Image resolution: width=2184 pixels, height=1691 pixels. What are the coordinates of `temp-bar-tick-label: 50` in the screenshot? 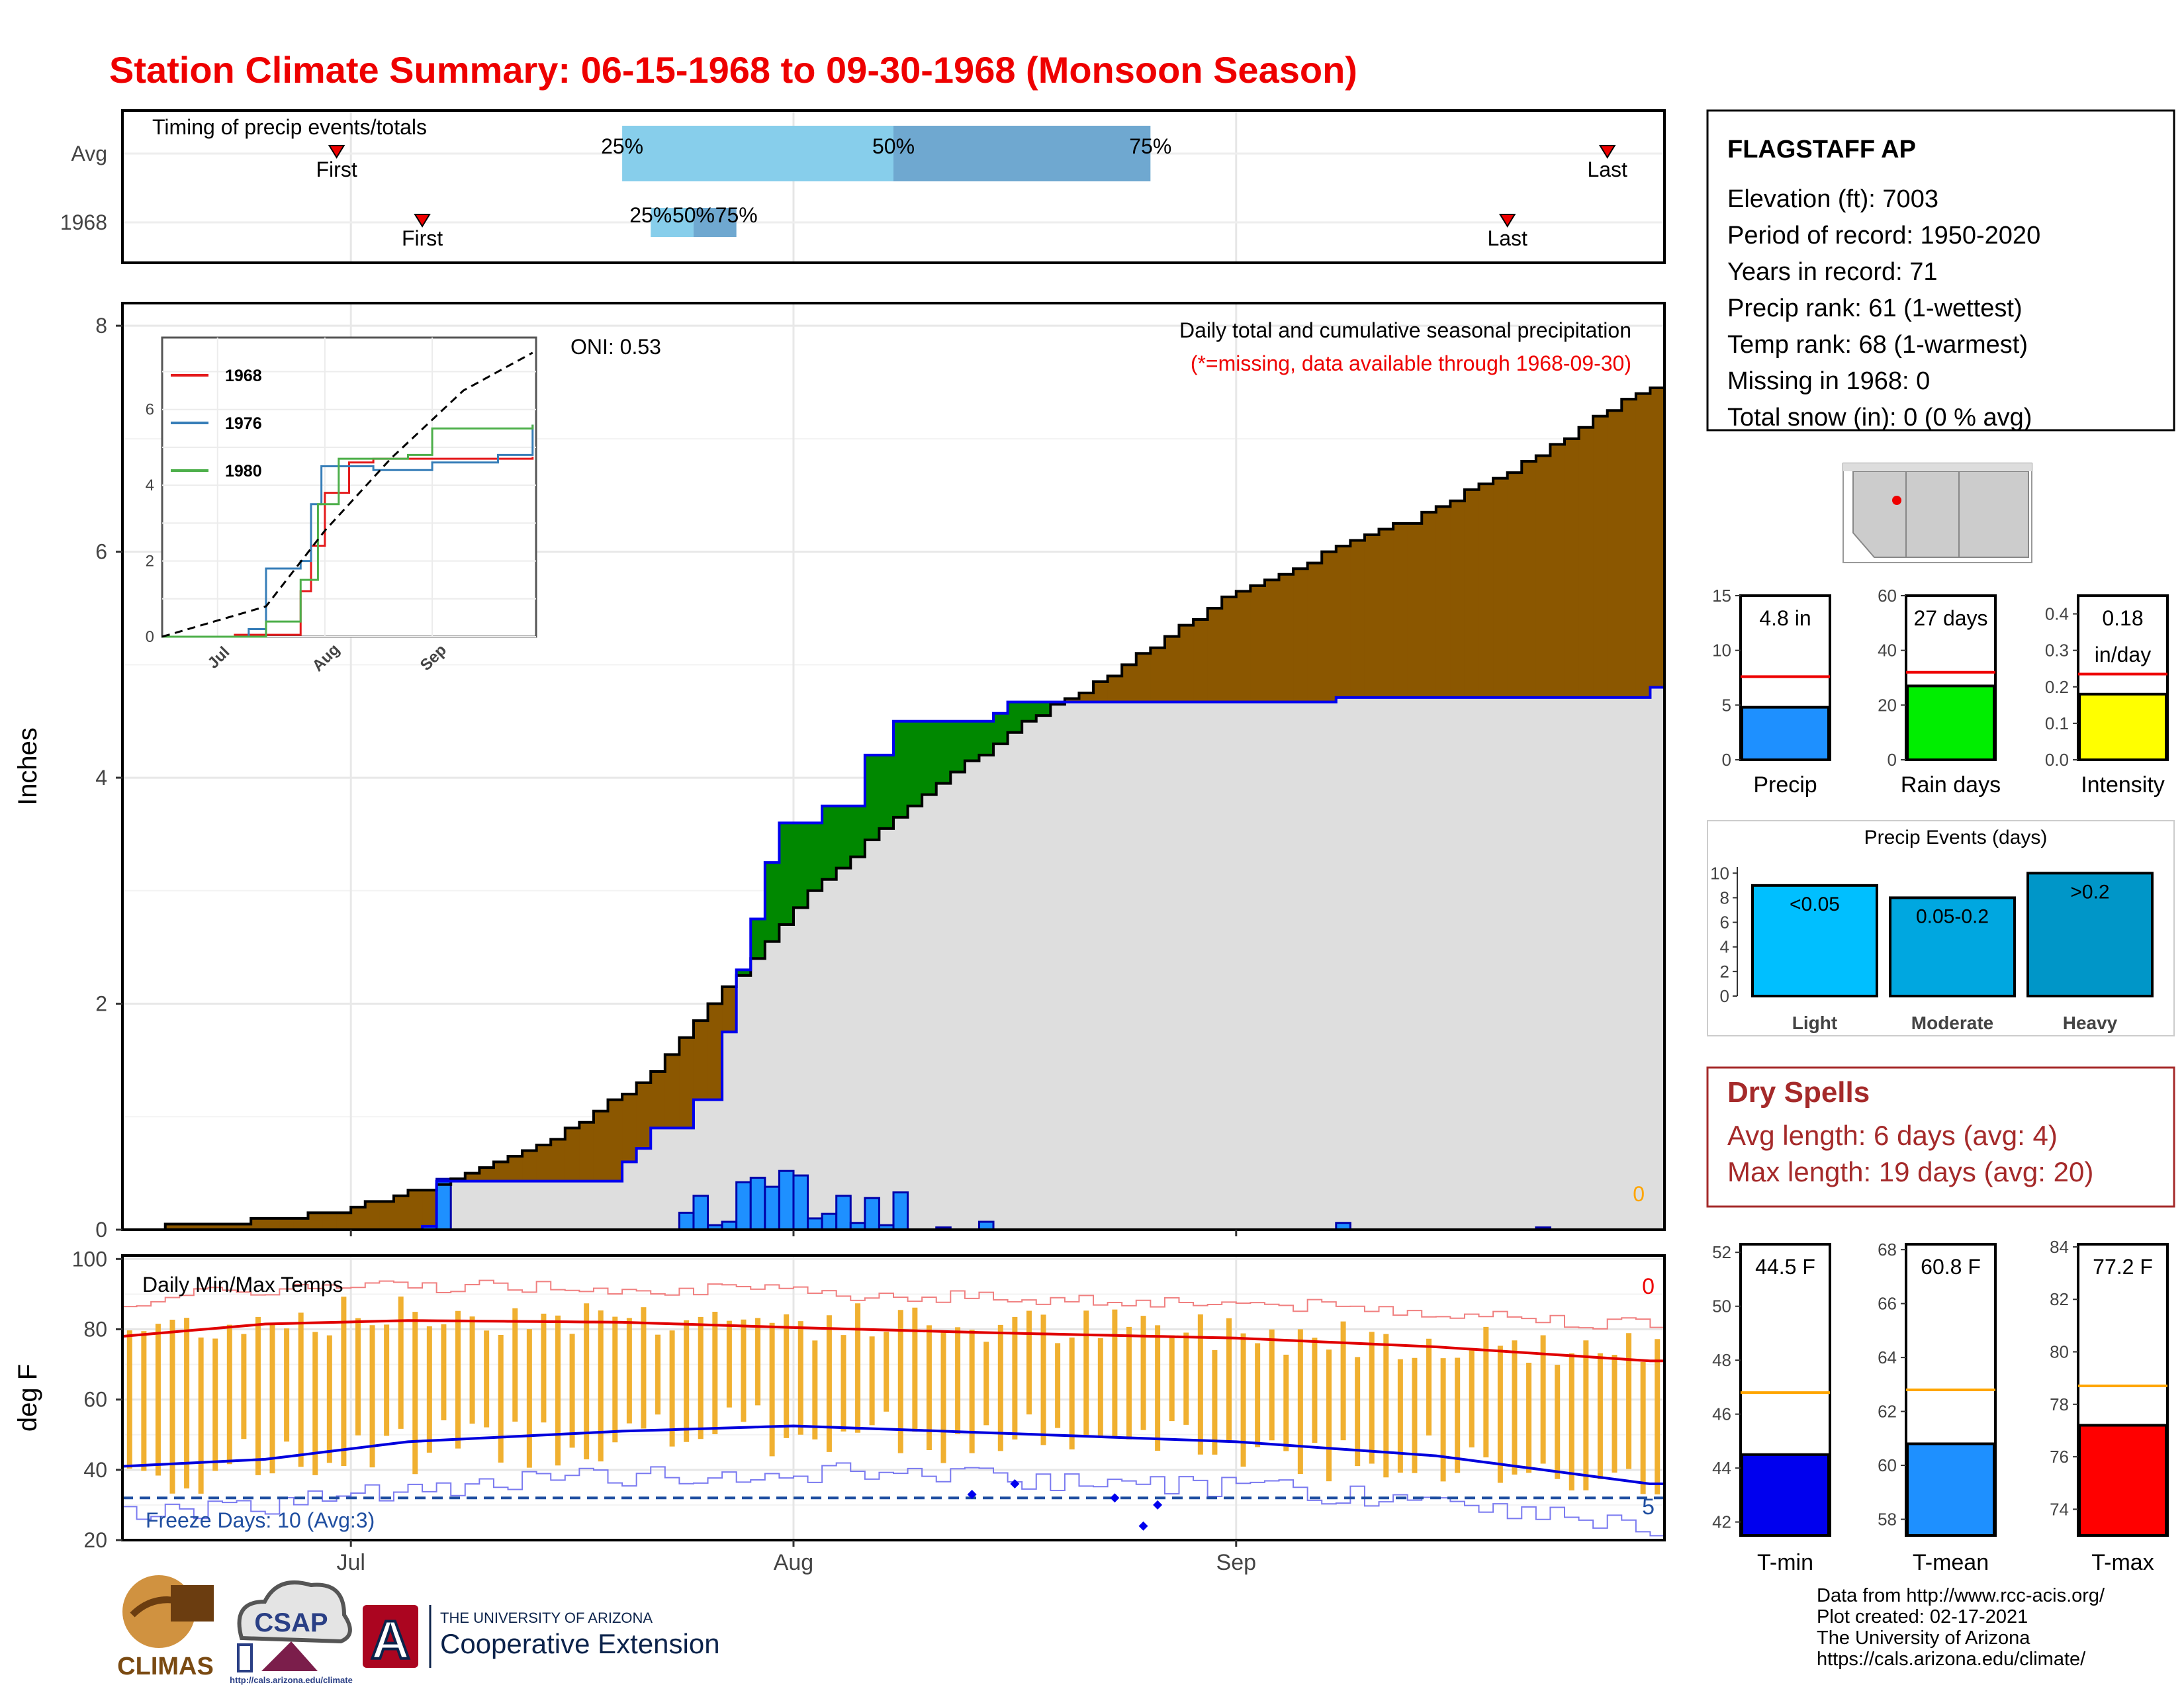 It's located at (1721, 1306).